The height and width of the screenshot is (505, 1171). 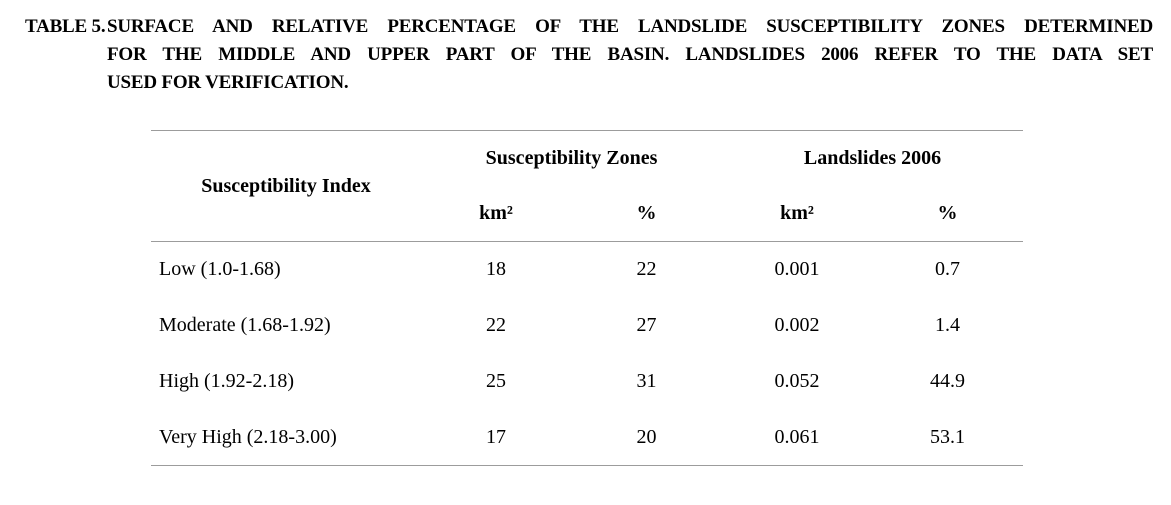 I want to click on zones-pct-cell: 20, so click(x=646, y=436).